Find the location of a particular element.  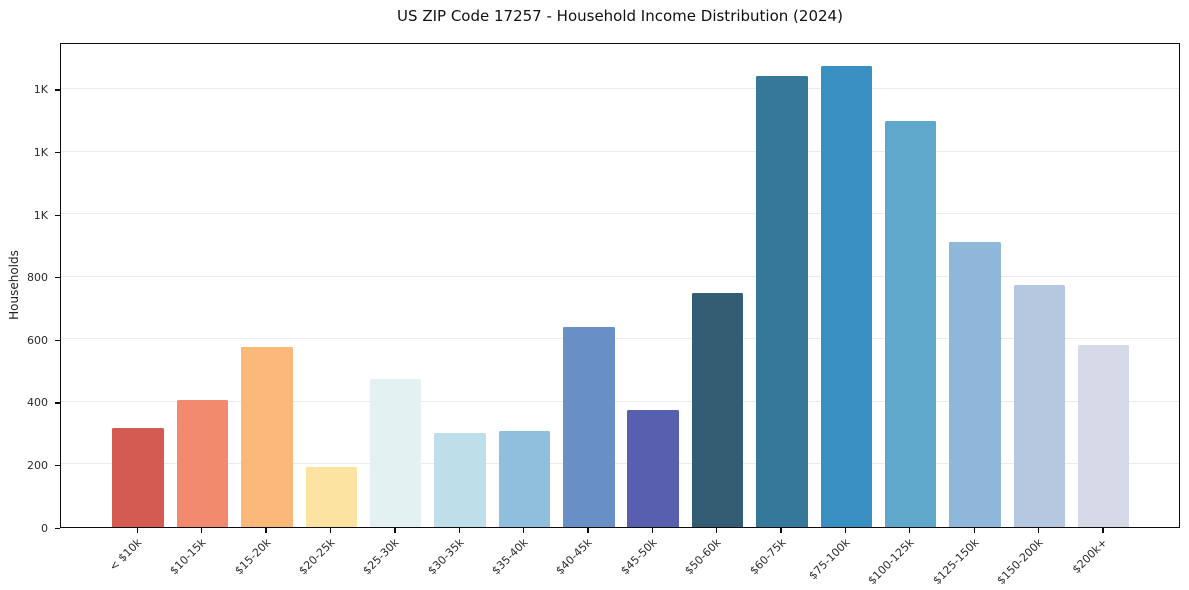

x-tick-label: $60-75k is located at coordinates (767, 557).